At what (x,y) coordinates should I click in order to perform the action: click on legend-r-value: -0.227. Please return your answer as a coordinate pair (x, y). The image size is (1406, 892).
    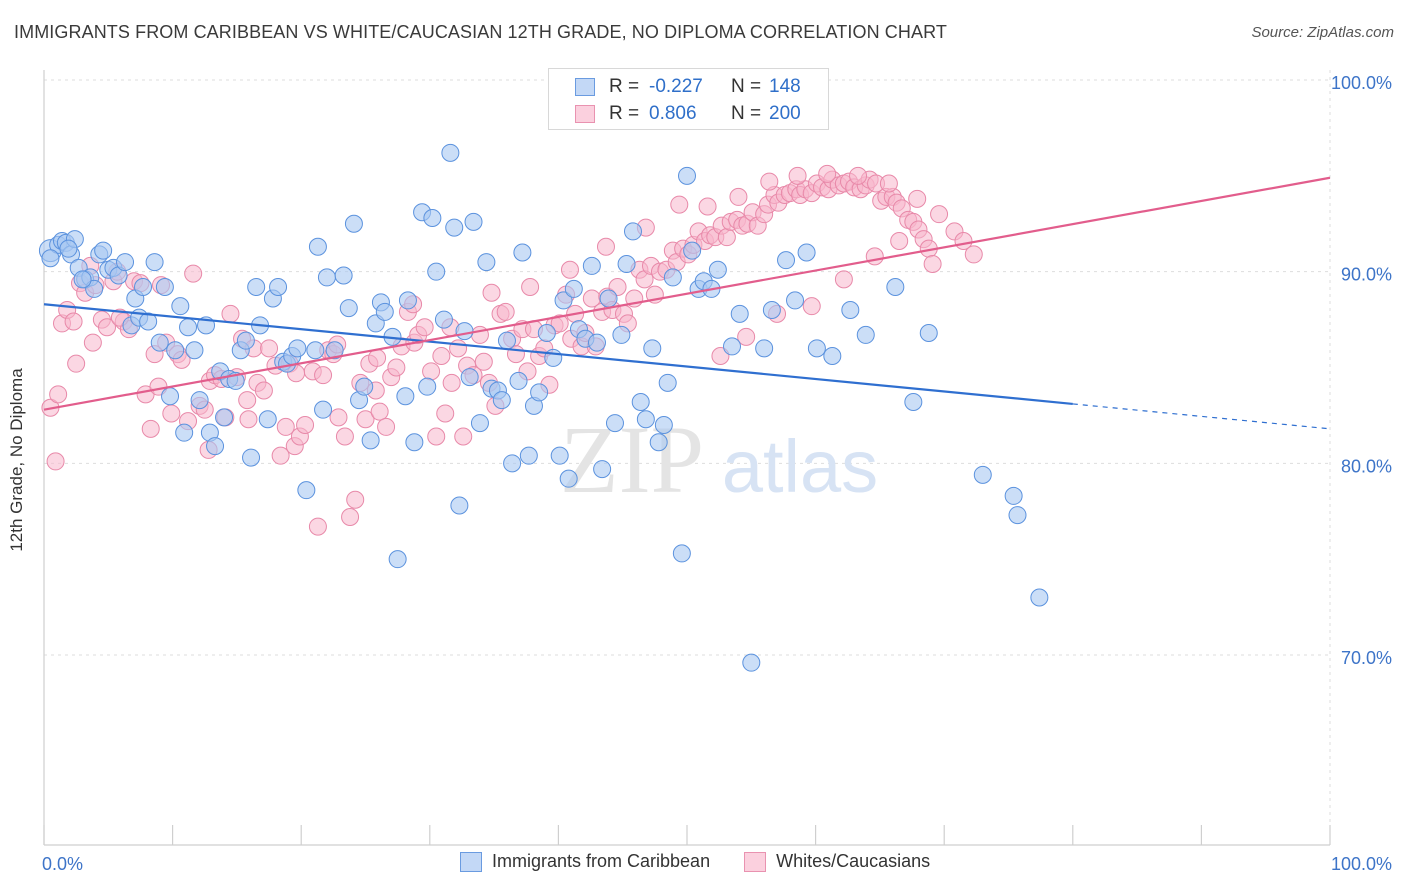
    Looking at the image, I should click on (676, 86).